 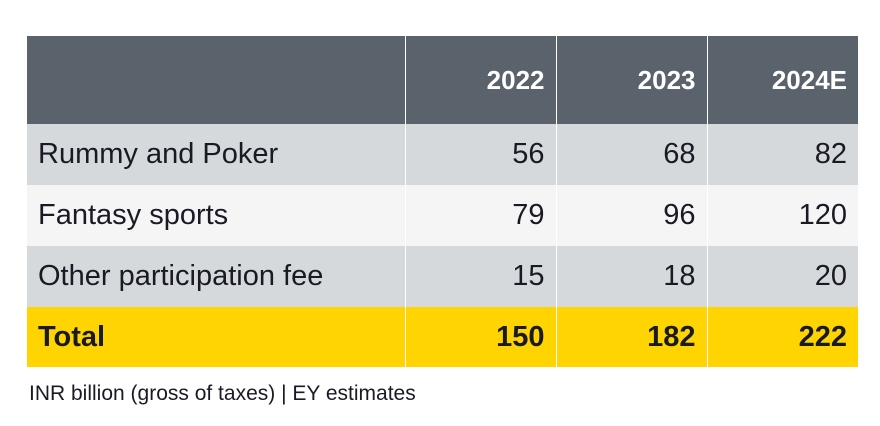 I want to click on header-cell-2023: 2023, so click(x=631, y=80).